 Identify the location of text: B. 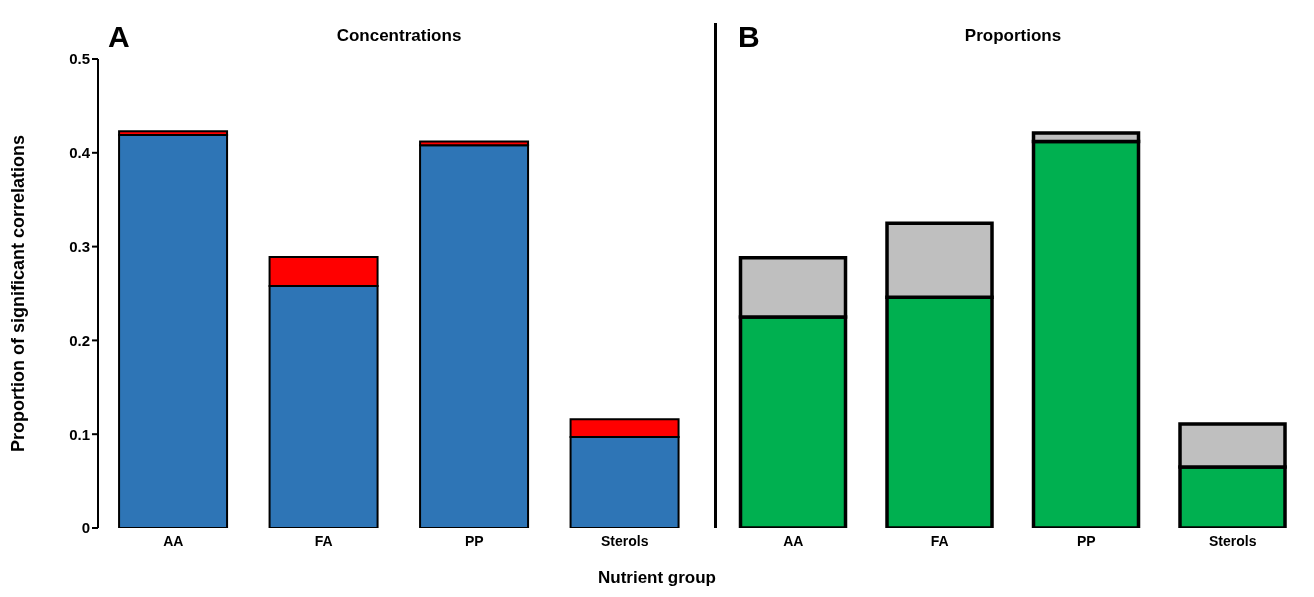
(749, 37).